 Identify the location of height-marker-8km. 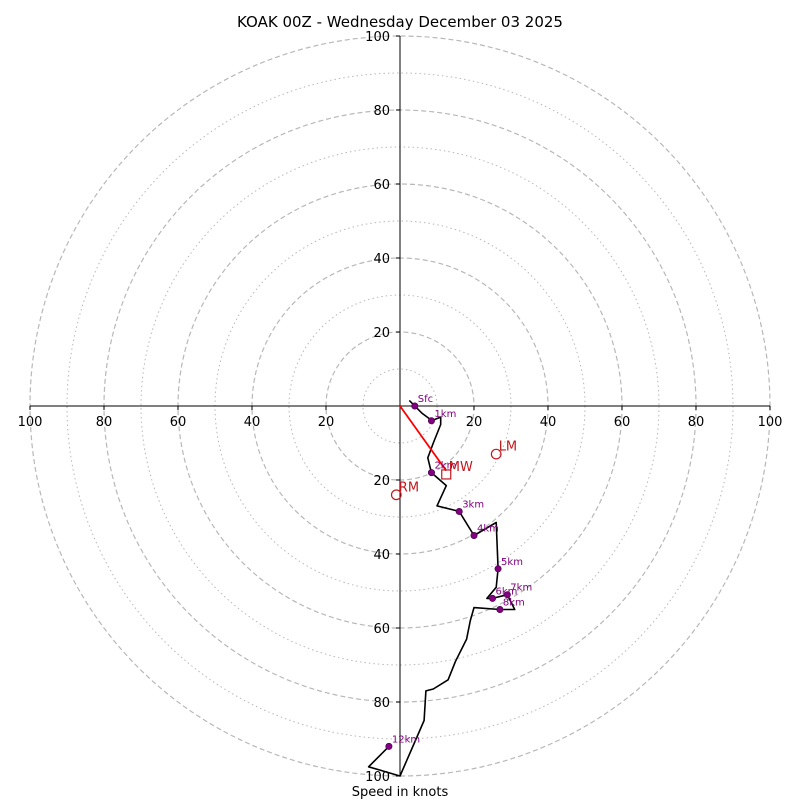
(500, 609).